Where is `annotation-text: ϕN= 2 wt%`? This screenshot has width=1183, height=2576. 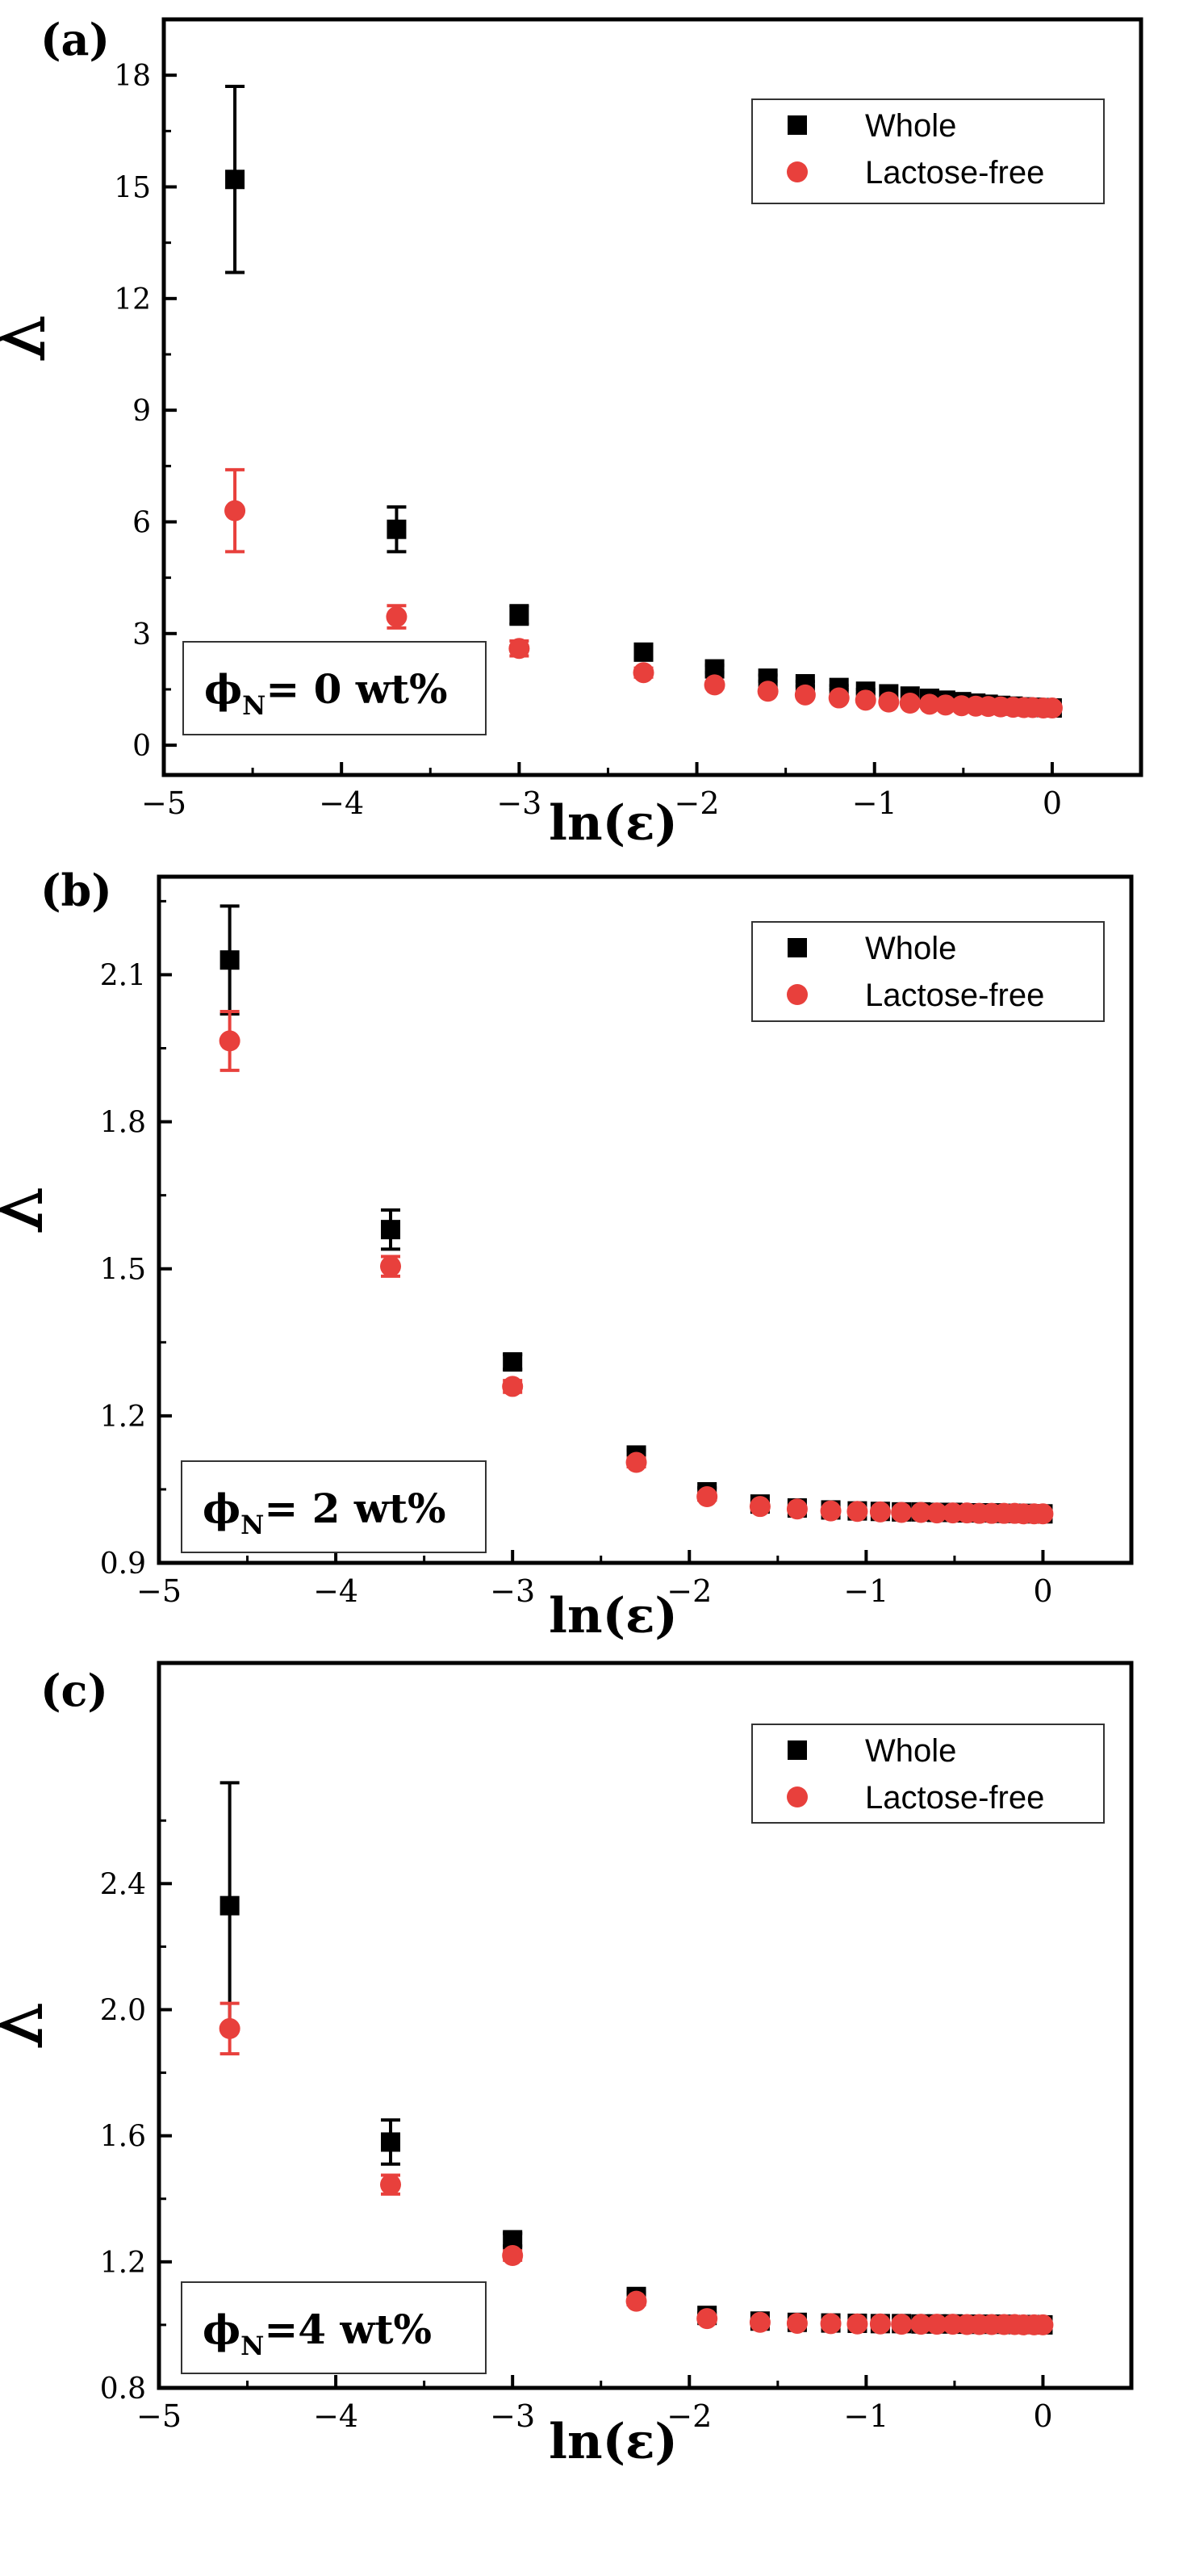 annotation-text: ϕN= 2 wt% is located at coordinates (324, 1512).